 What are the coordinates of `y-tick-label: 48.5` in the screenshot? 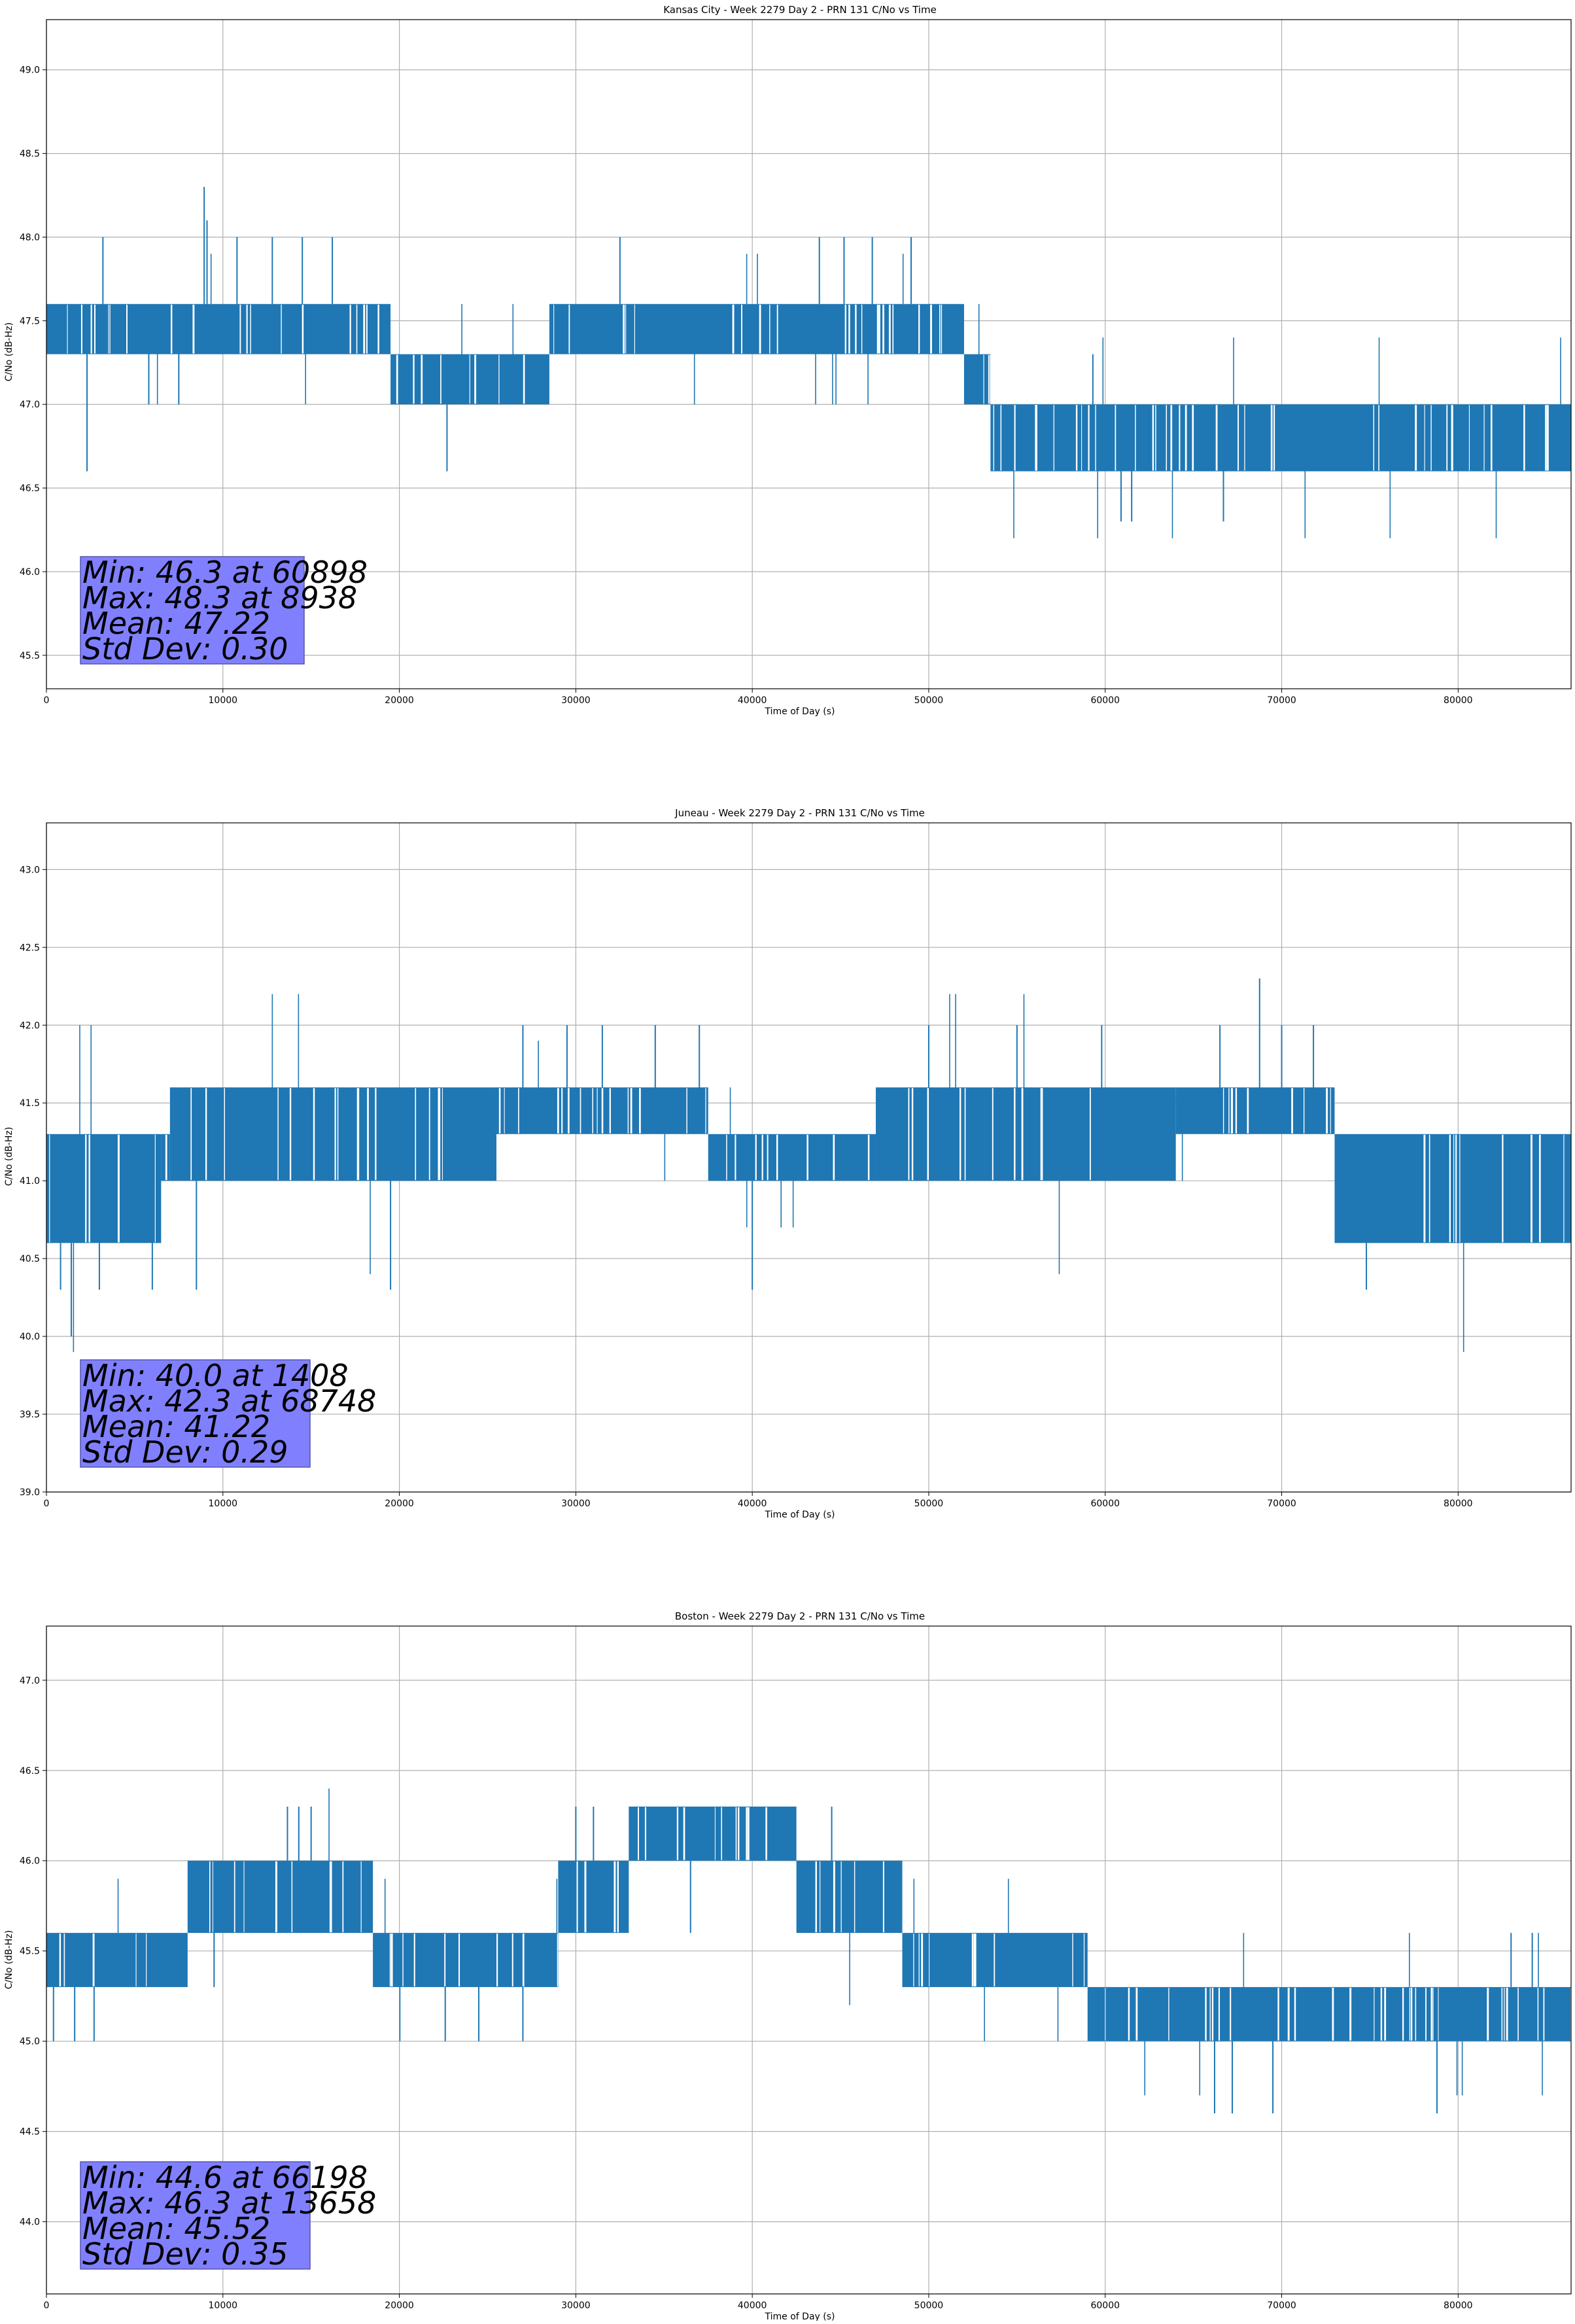 It's located at (30, 154).